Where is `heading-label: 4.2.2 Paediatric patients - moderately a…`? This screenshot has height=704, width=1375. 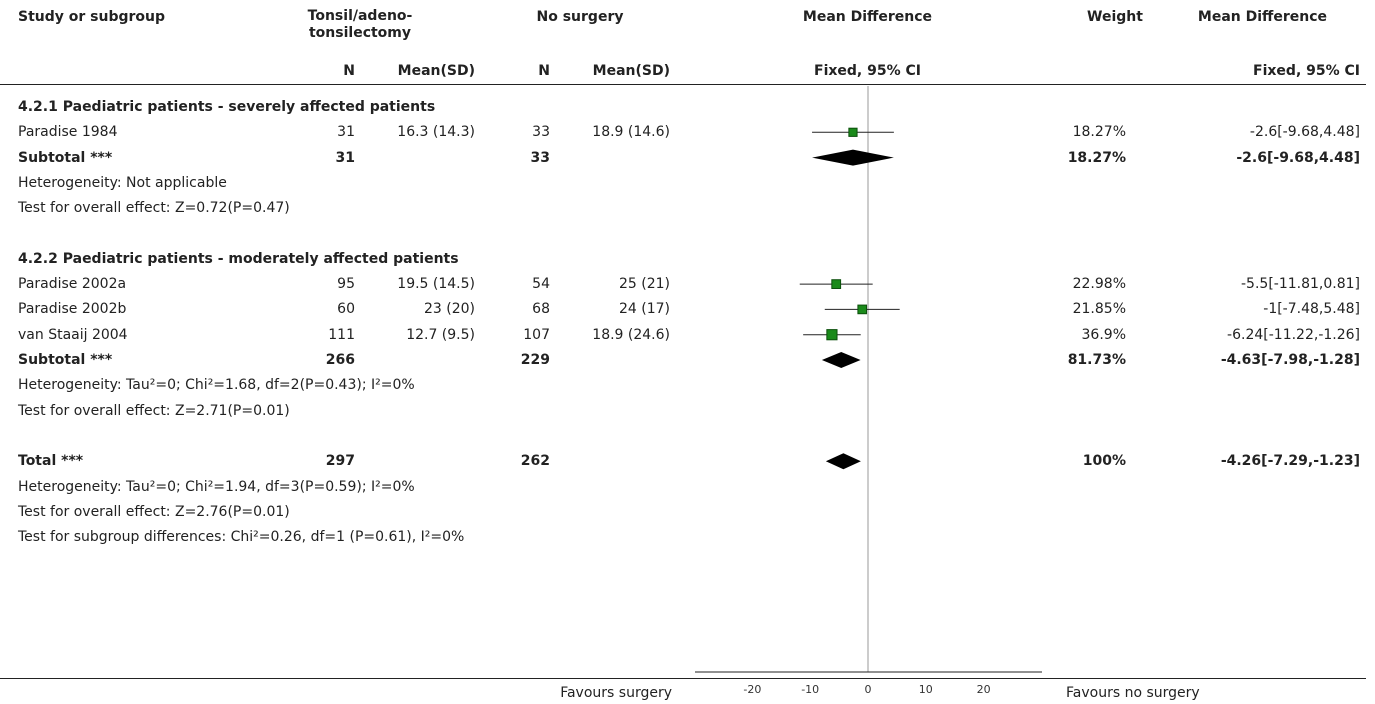 heading-label: 4.2.2 Paediatric patients - moderately a… is located at coordinates (238, 258).